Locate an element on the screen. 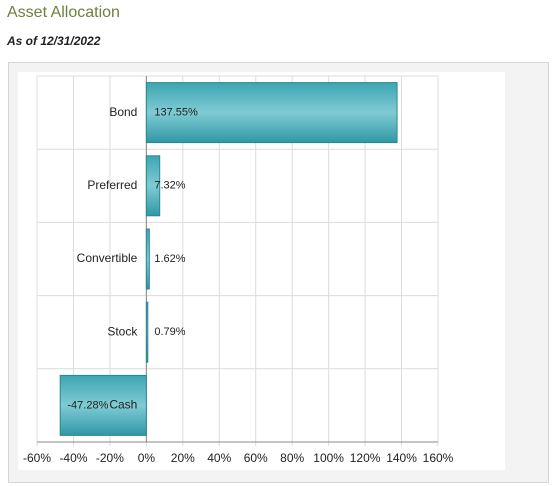 The width and height of the screenshot is (558, 486). x-tick-label: 160% is located at coordinates (438, 458).